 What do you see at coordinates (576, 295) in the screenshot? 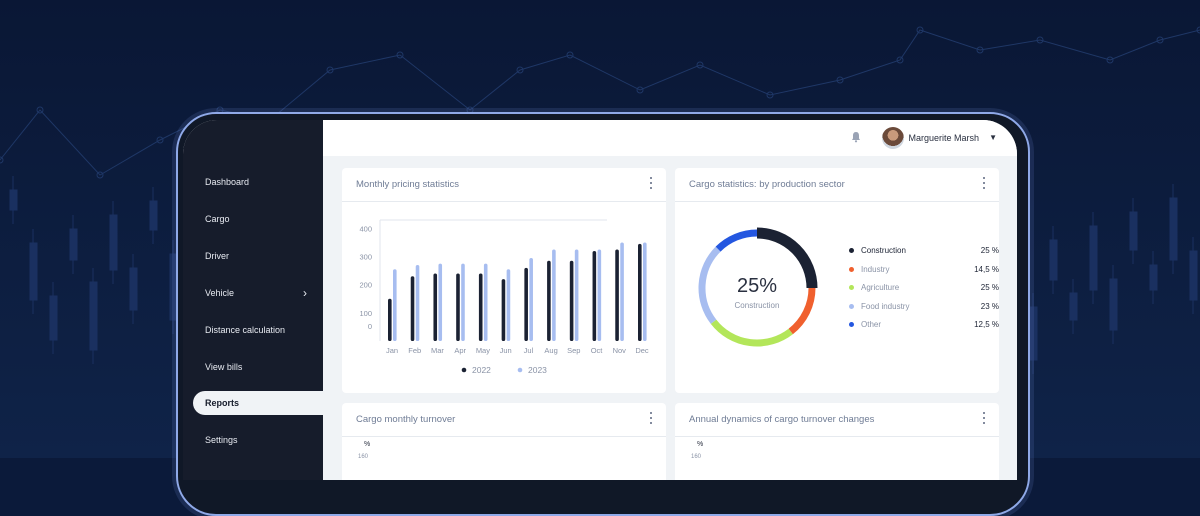
I see `bar-2023-Sep` at bounding box center [576, 295].